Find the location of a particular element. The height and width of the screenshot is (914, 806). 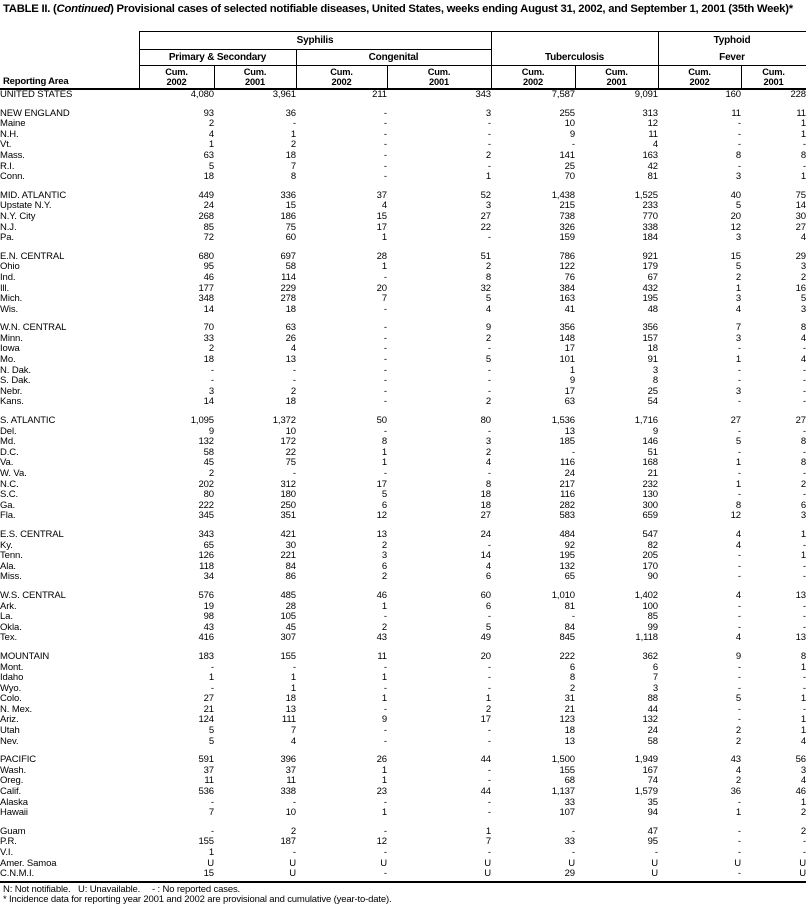

table-row: Maine 2 - - - 10 12 - 1 is located at coordinates (403, 124).